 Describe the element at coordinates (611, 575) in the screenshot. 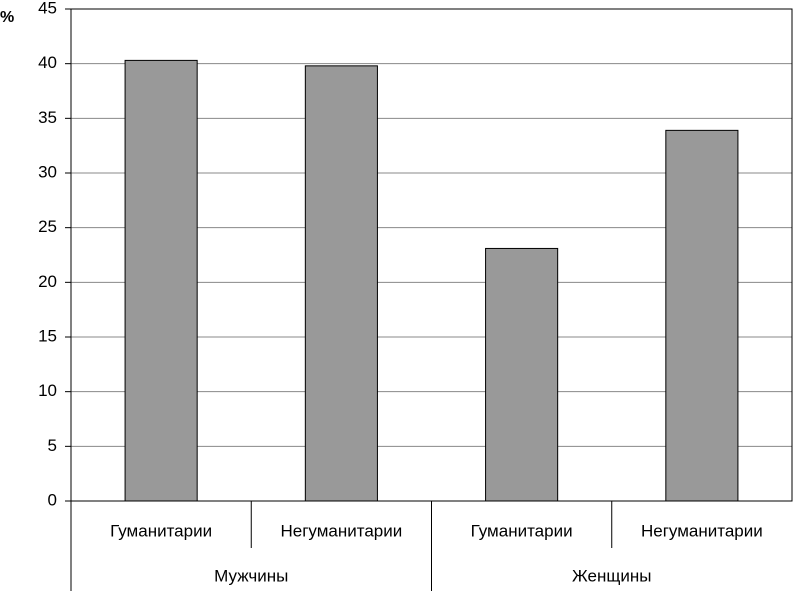

I see `group-label: Женщины` at that location.